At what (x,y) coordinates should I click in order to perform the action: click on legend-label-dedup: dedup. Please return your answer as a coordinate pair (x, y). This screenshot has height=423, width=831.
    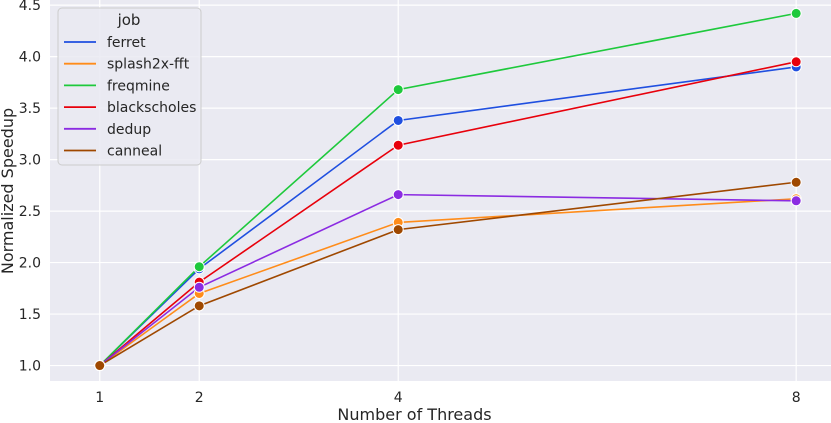
    Looking at the image, I should click on (129, 130).